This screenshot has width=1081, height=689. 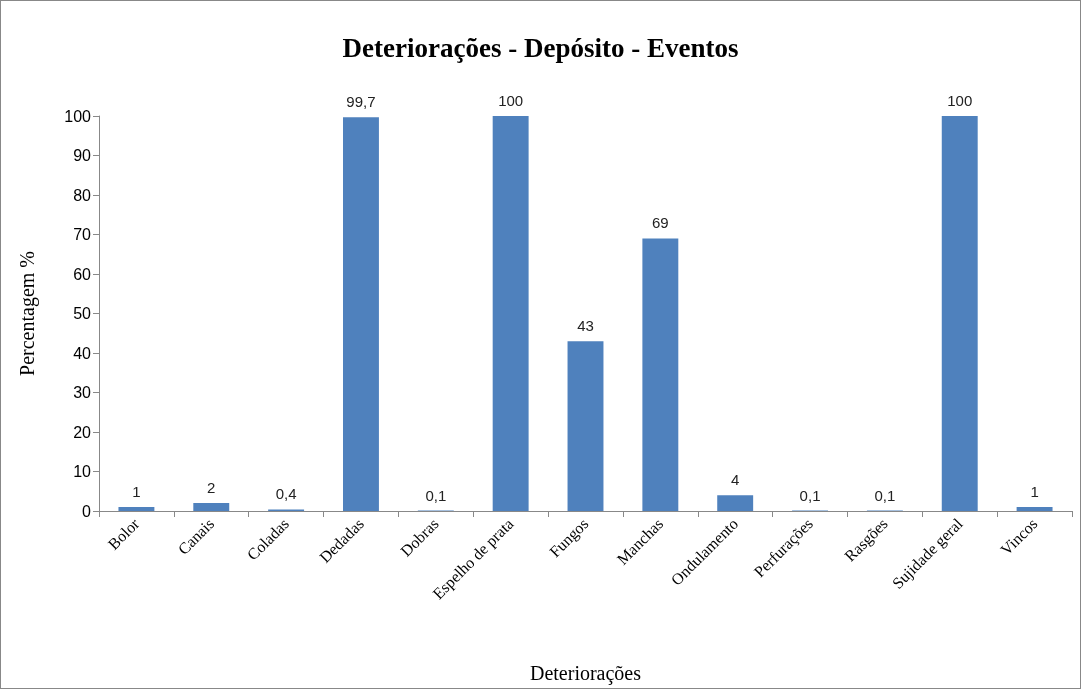 What do you see at coordinates (585, 673) in the screenshot?
I see `x-axis-title: Deteriorações` at bounding box center [585, 673].